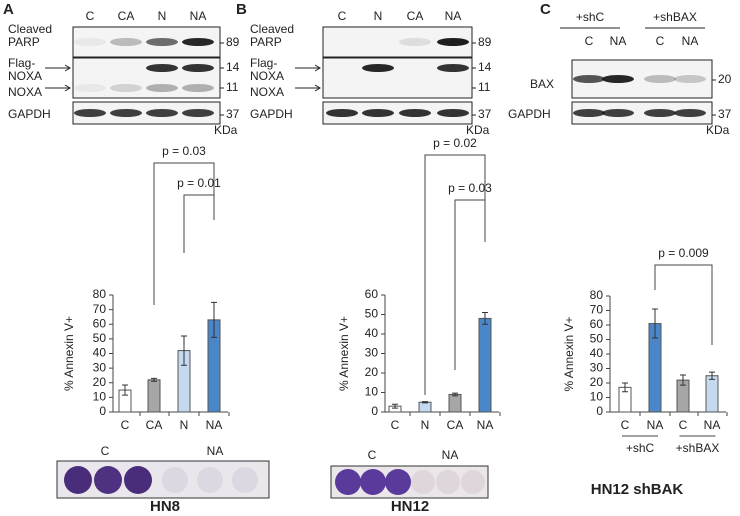  Describe the element at coordinates (100, 397) in the screenshot. I see `y-tick-label: 10` at that location.